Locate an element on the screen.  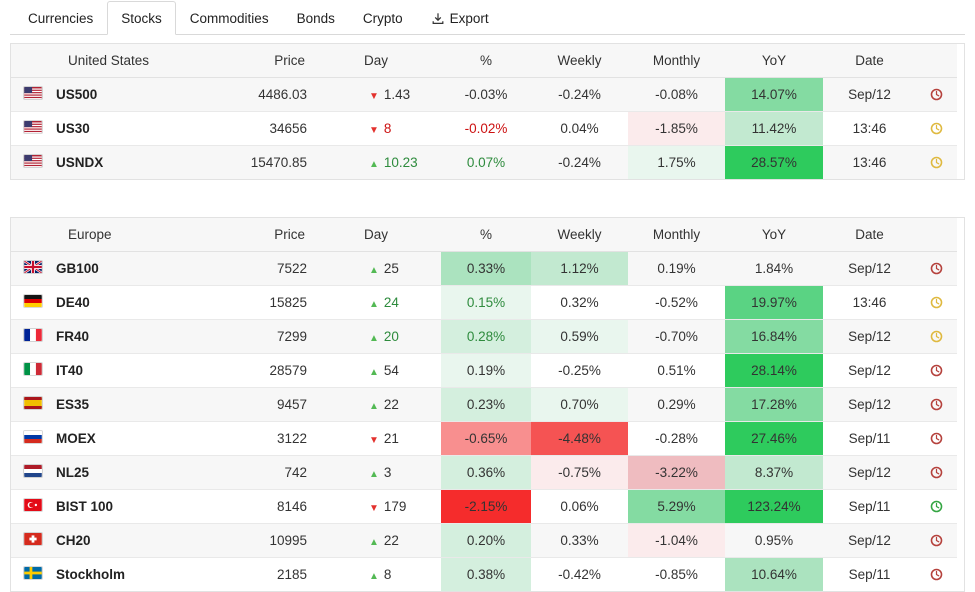
day-change: ▲ 10.23 is located at coordinates (376, 161).